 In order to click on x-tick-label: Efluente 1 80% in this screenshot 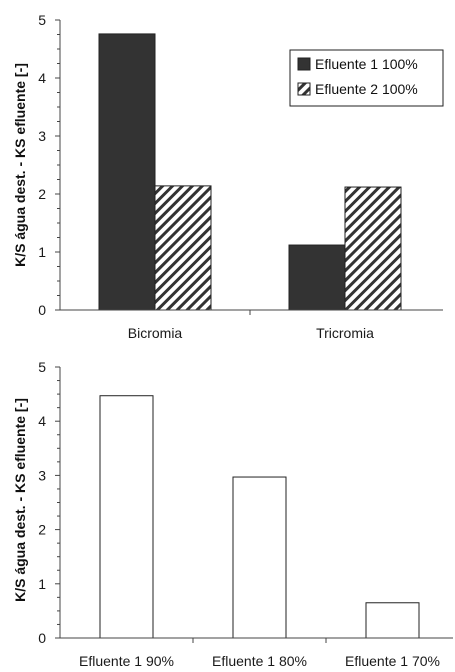, I will do `click(259, 661)`.